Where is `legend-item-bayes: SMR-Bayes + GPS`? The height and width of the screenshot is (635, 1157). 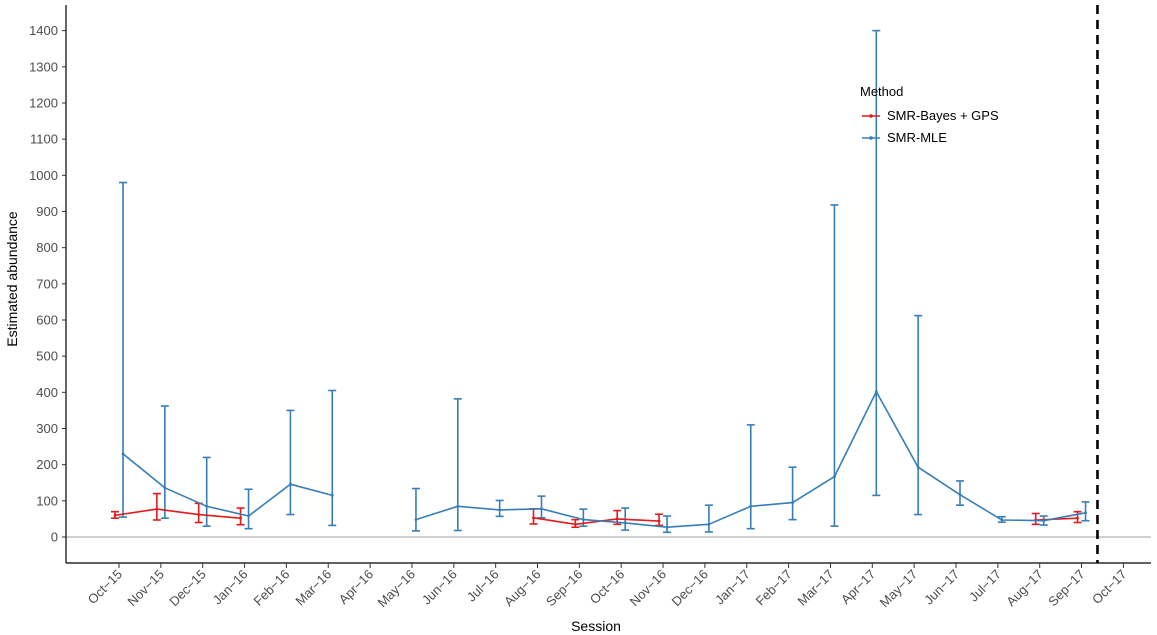
legend-item-bayes: SMR-Bayes + GPS is located at coordinates (930, 115).